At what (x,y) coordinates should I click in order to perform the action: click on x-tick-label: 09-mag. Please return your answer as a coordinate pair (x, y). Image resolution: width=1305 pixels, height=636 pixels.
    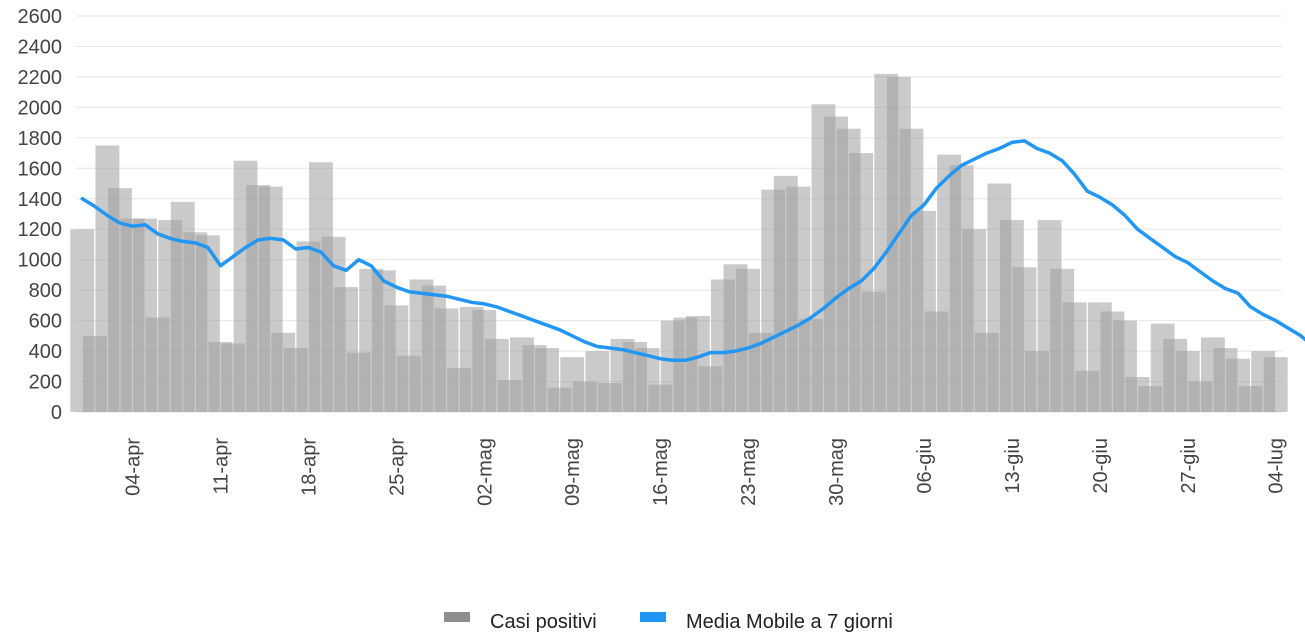
    Looking at the image, I should click on (573, 472).